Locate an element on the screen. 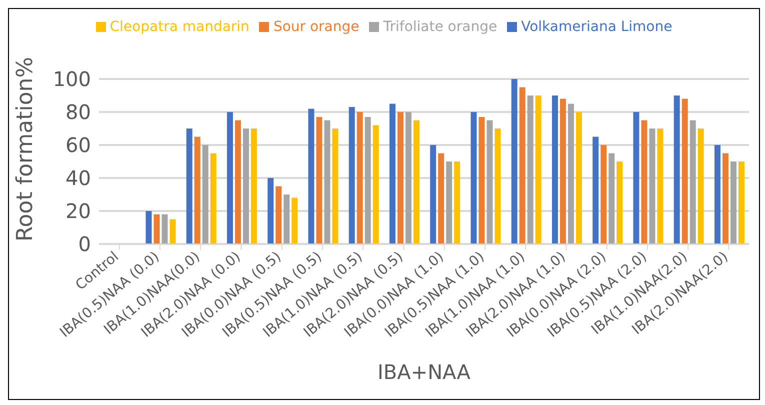 Image resolution: width=765 pixels, height=405 pixels. legend-label: Cleopatra mandarin is located at coordinates (180, 27).